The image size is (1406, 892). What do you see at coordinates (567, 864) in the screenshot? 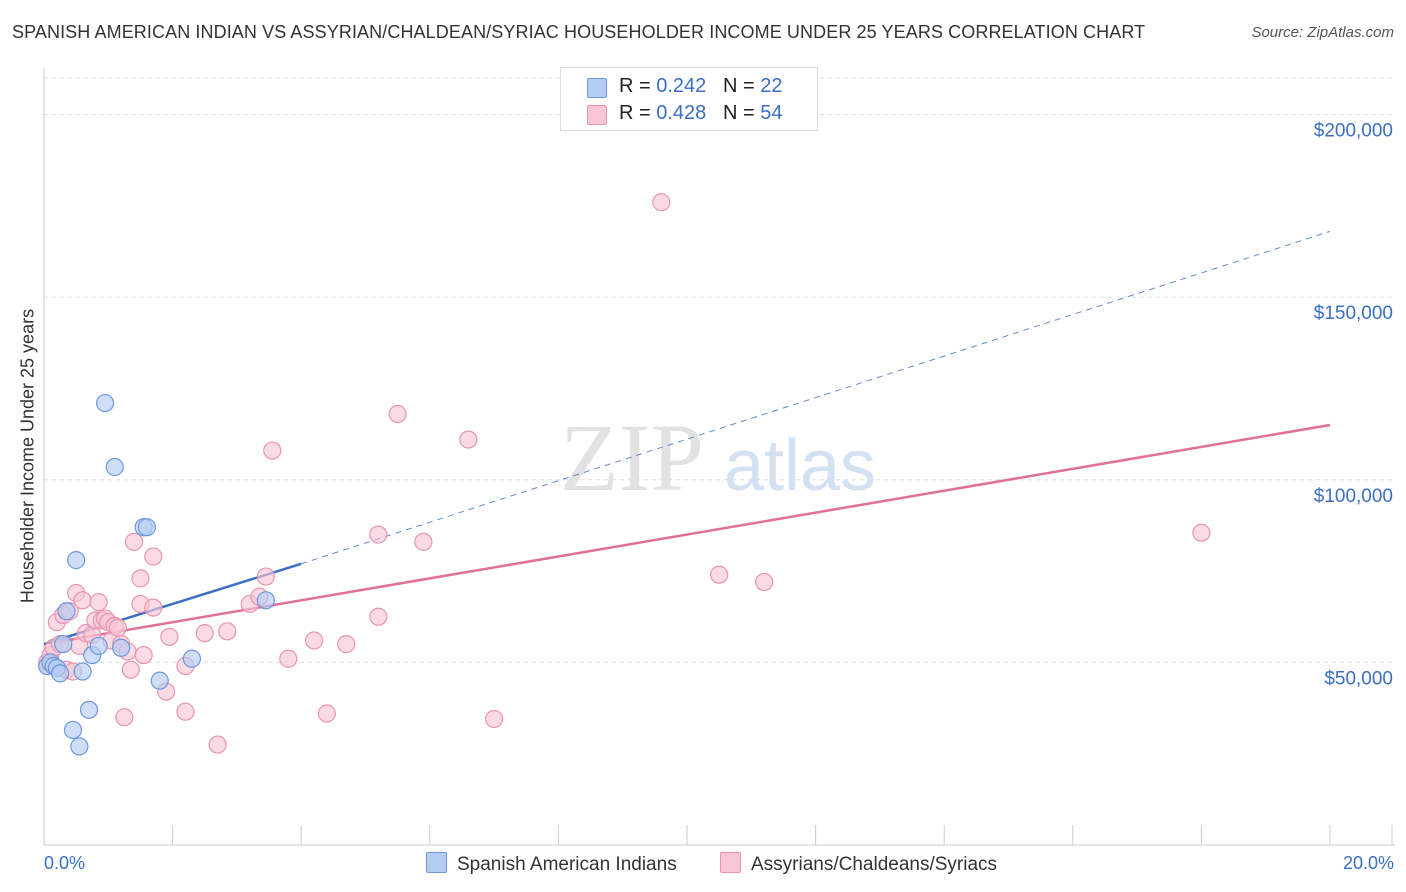
I see `legend-label-blue: Spanish American Indians` at bounding box center [567, 864].